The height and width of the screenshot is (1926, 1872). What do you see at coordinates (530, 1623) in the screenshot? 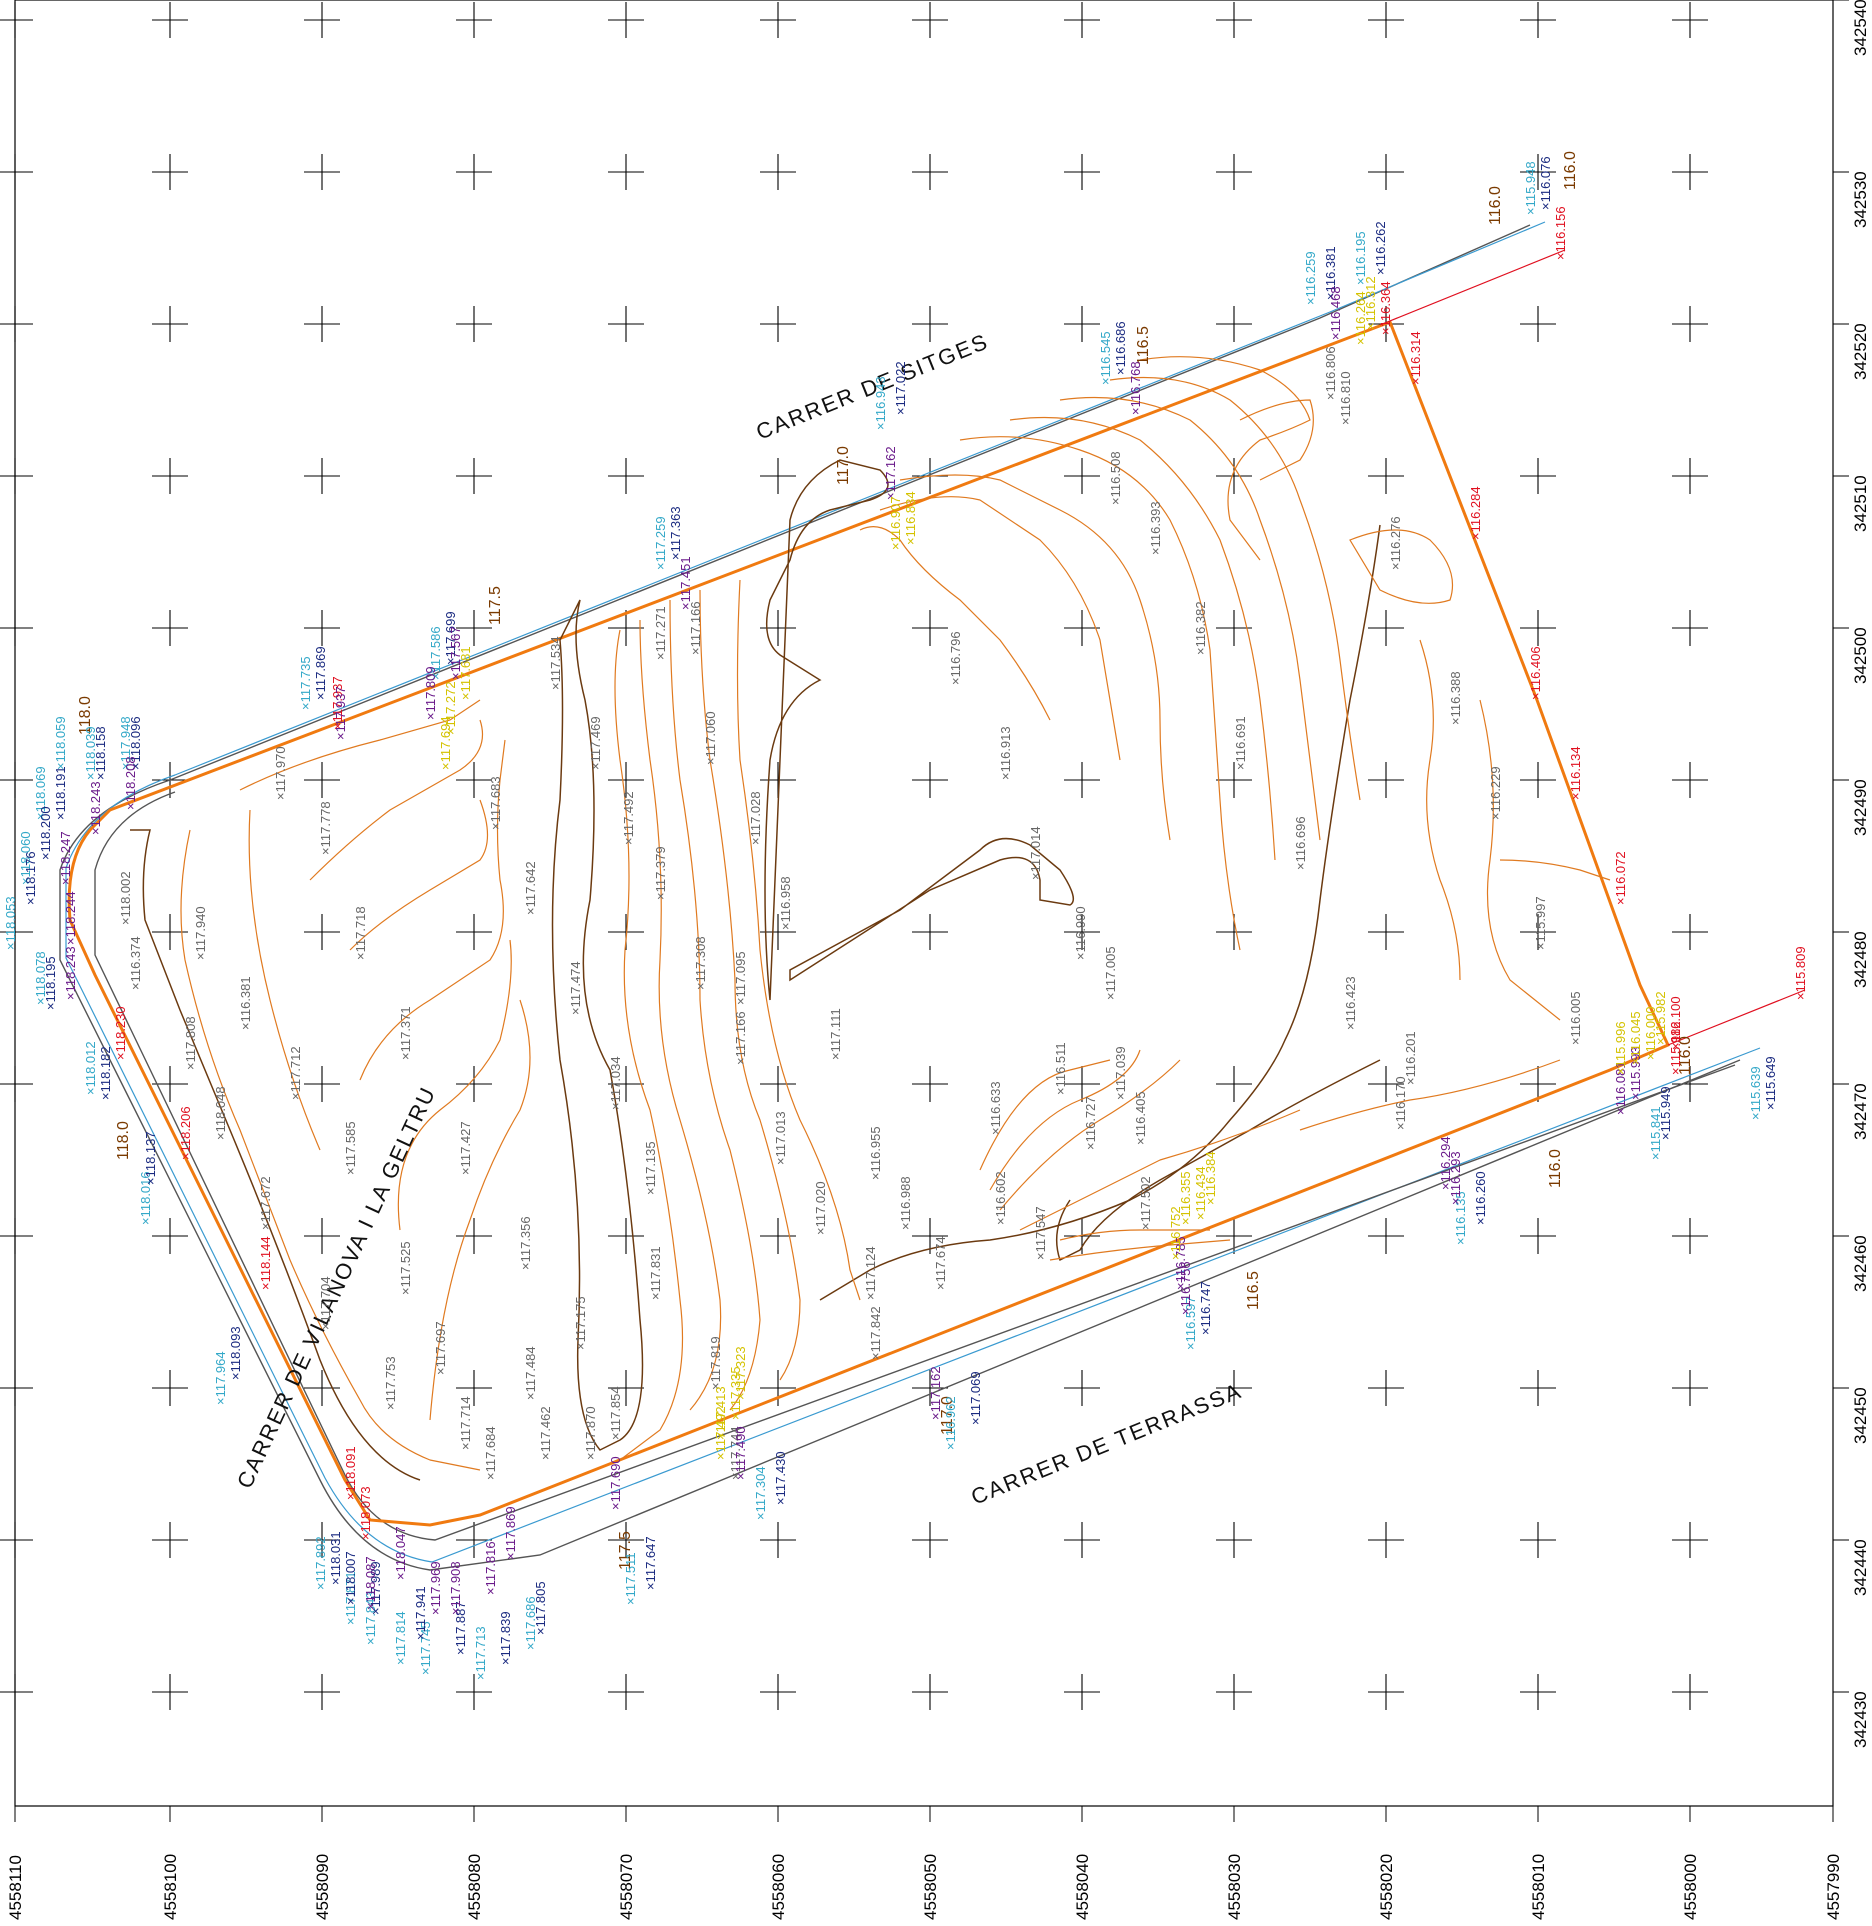
I see `svg-text: ×117.686` at bounding box center [530, 1623].